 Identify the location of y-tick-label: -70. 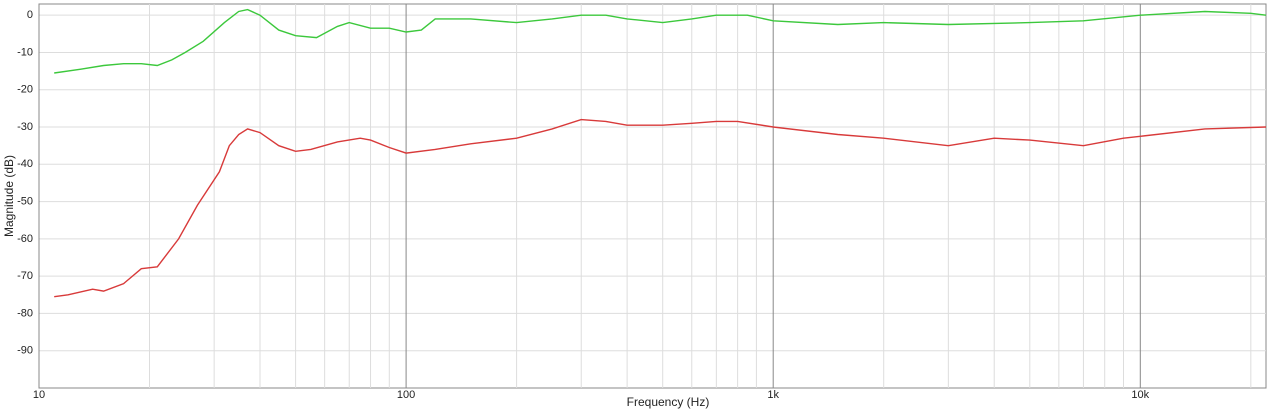
(25, 276).